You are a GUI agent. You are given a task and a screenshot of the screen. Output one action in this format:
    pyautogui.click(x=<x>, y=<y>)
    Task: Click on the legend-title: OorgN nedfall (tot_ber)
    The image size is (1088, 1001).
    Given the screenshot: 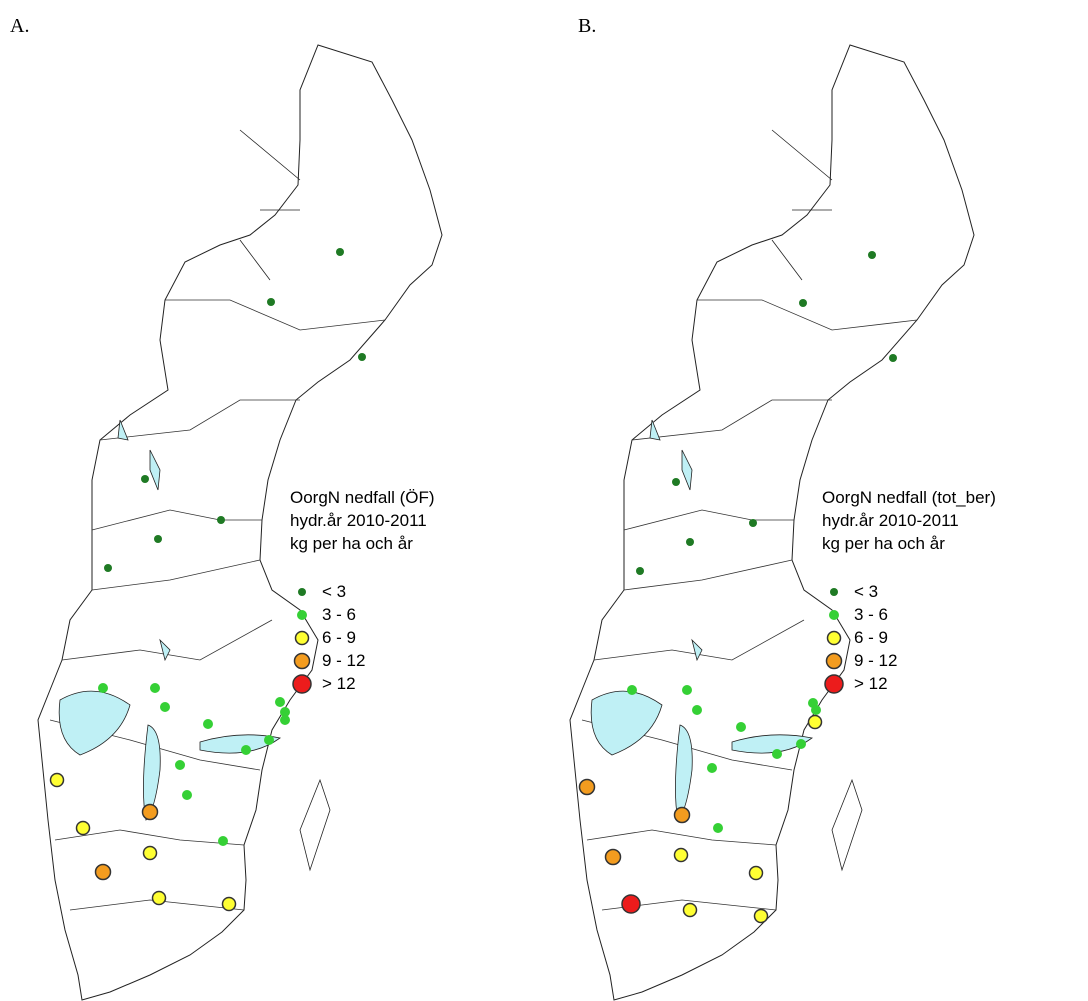 What is the action you would take?
    pyautogui.click(x=909, y=497)
    